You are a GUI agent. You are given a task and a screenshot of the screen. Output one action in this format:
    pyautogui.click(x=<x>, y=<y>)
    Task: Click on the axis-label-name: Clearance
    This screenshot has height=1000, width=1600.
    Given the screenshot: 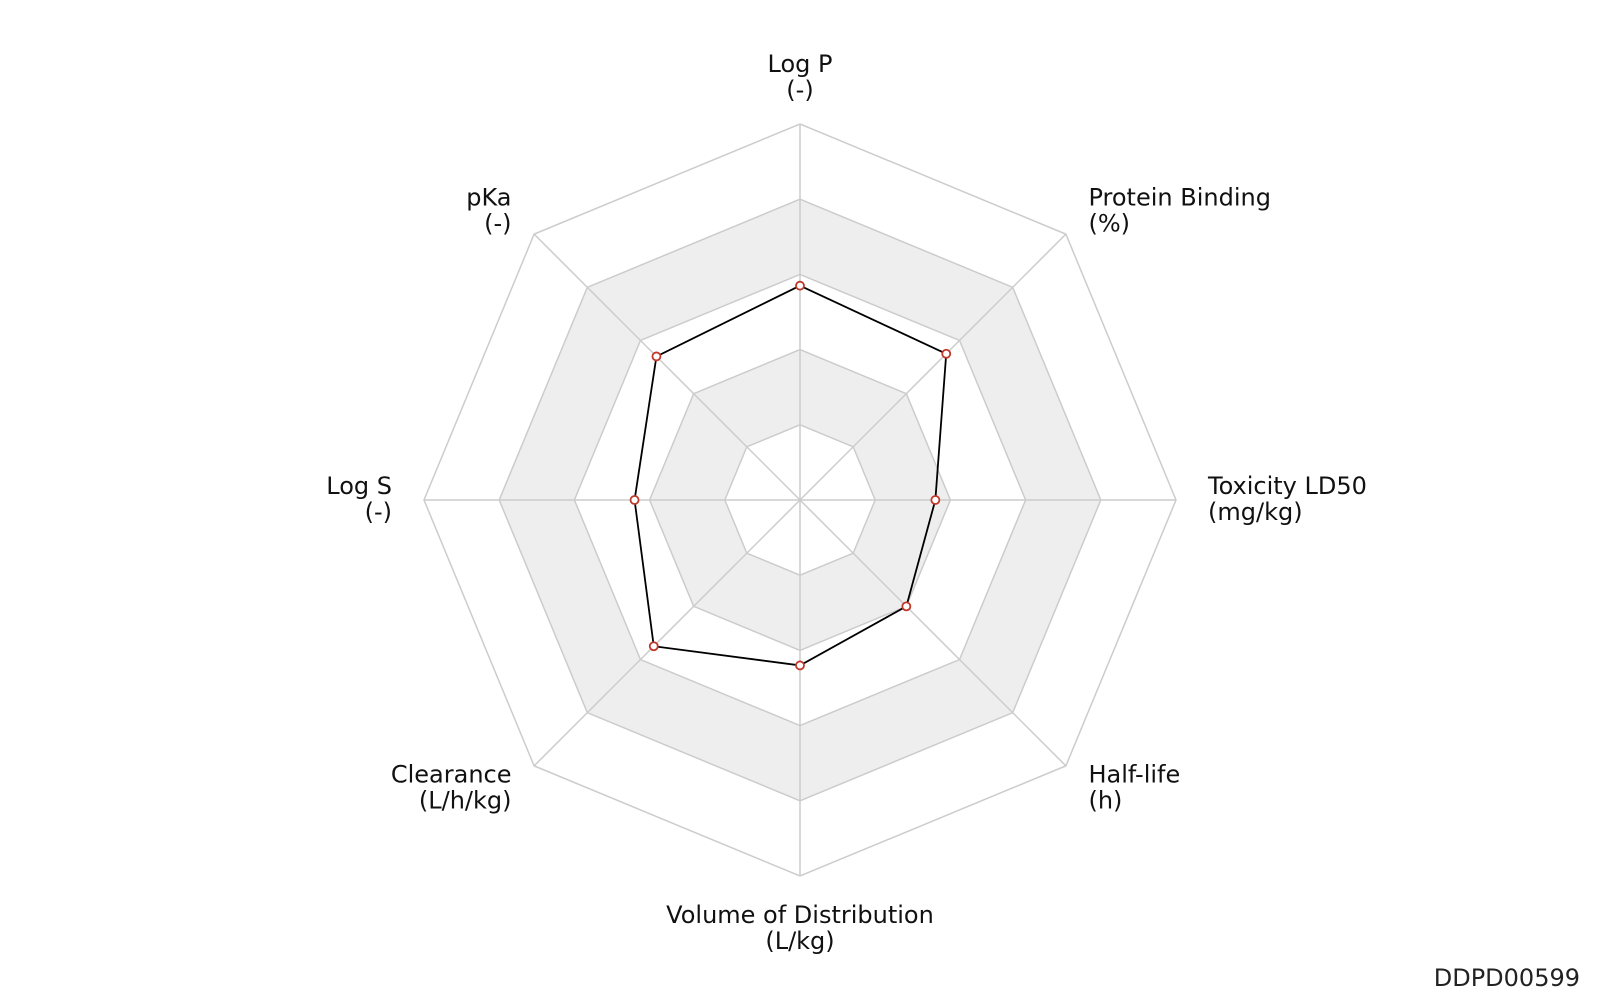 What is the action you would take?
    pyautogui.click(x=451, y=774)
    